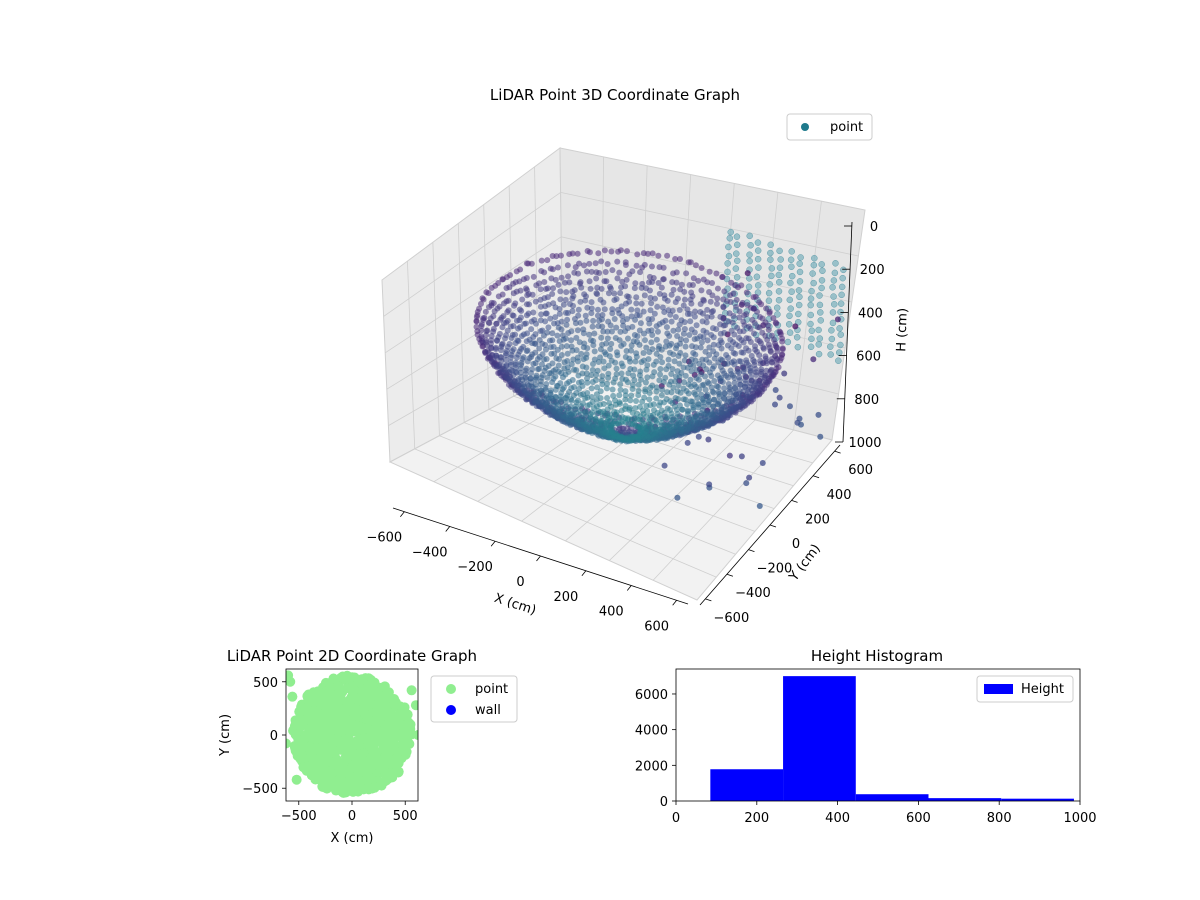 The width and height of the screenshot is (1200, 900). What do you see at coordinates (775, 569) in the screenshot?
I see `y-tick-label-3d: −200` at bounding box center [775, 569].